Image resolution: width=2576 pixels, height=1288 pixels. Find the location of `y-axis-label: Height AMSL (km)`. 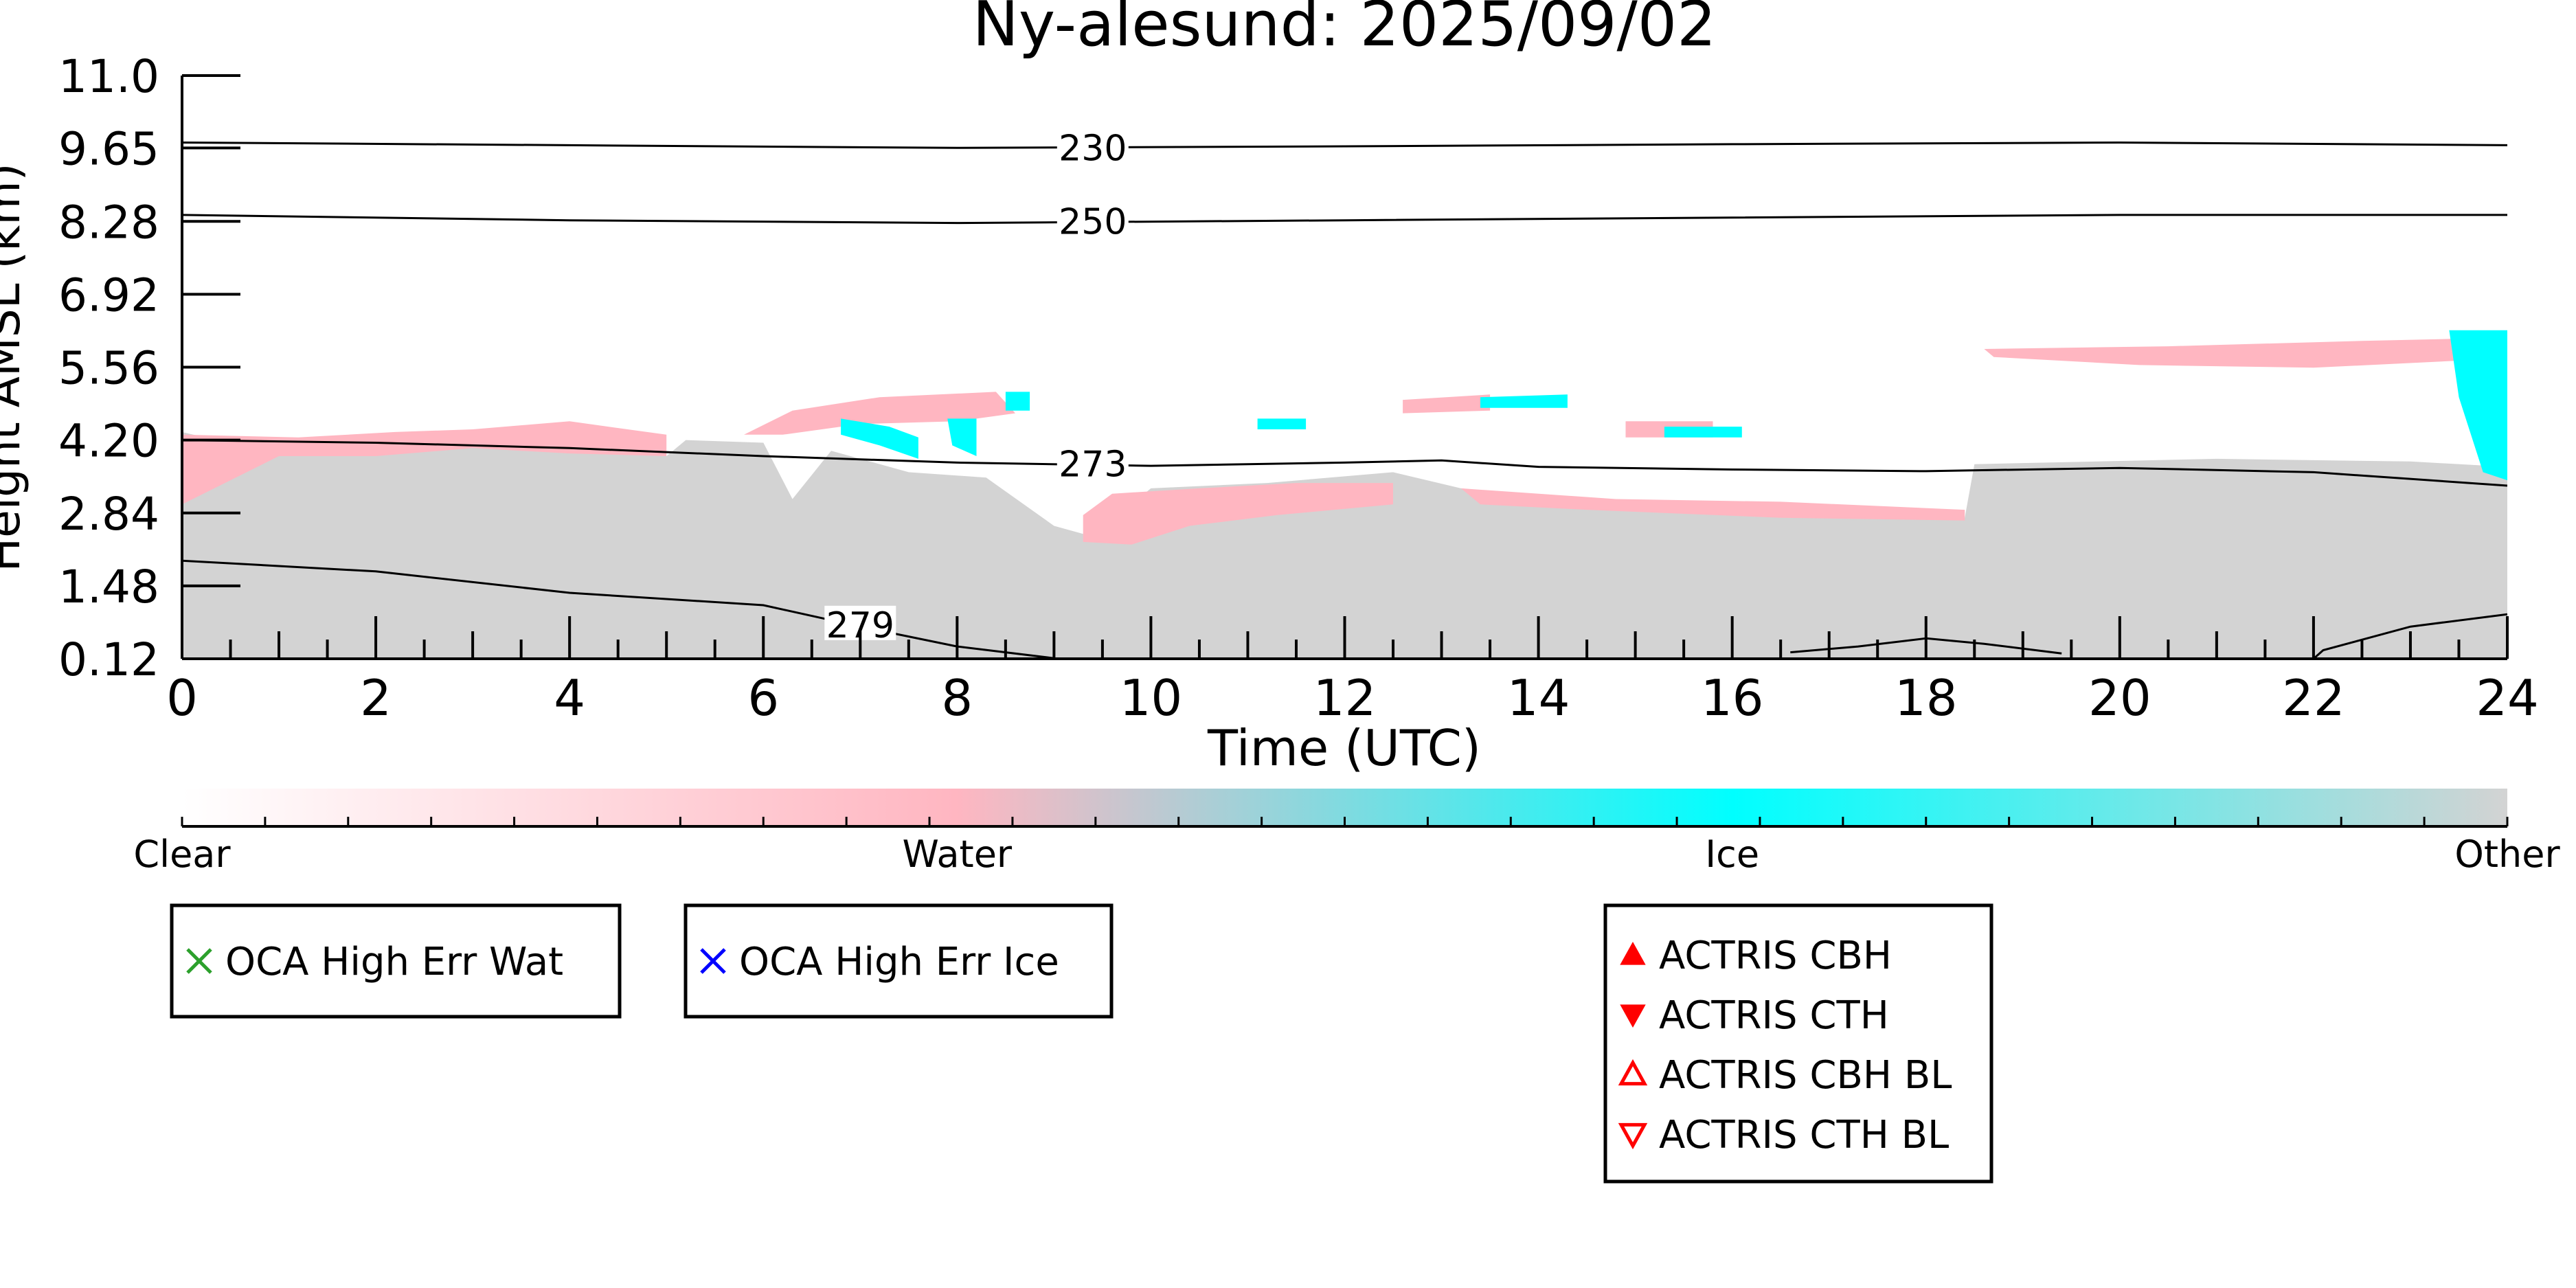

y-axis-label: Height AMSL (km) is located at coordinates (15, 367).